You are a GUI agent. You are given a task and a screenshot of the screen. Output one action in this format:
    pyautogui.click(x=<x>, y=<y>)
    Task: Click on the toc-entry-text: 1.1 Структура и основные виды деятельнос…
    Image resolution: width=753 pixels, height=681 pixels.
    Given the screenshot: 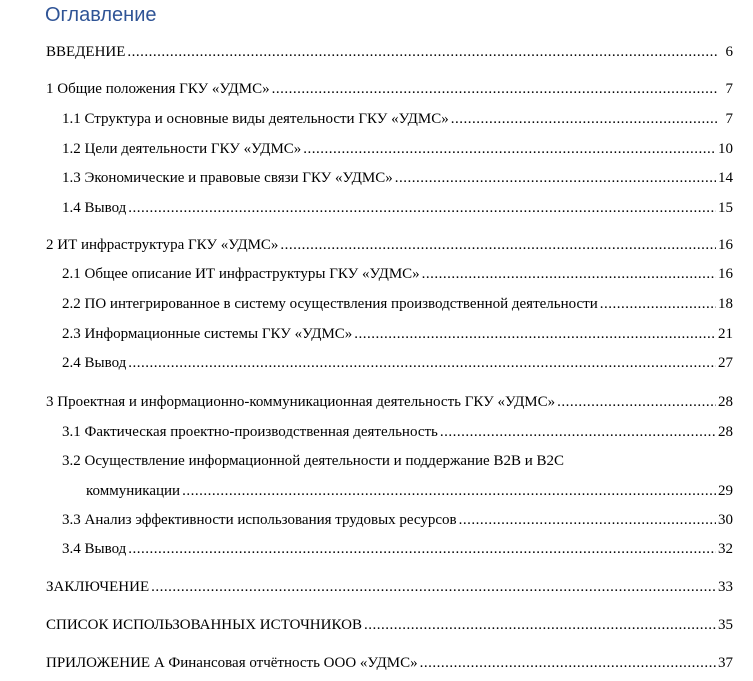 What is the action you would take?
    pyautogui.click(x=255, y=119)
    